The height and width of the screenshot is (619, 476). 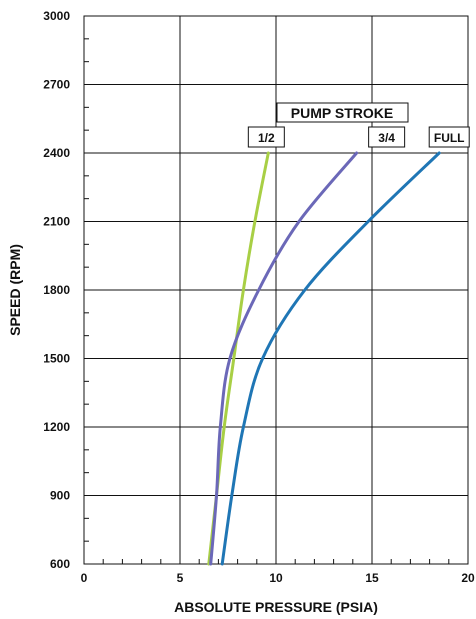 I want to click on x-tick-label: 20, so click(x=468, y=578).